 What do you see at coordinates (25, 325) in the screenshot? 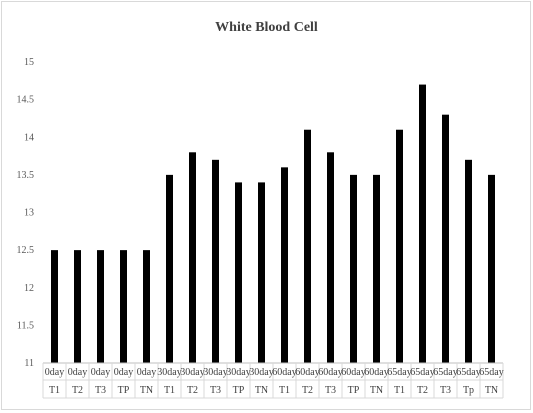
I see `y-tick-label: 11.5` at bounding box center [25, 325].